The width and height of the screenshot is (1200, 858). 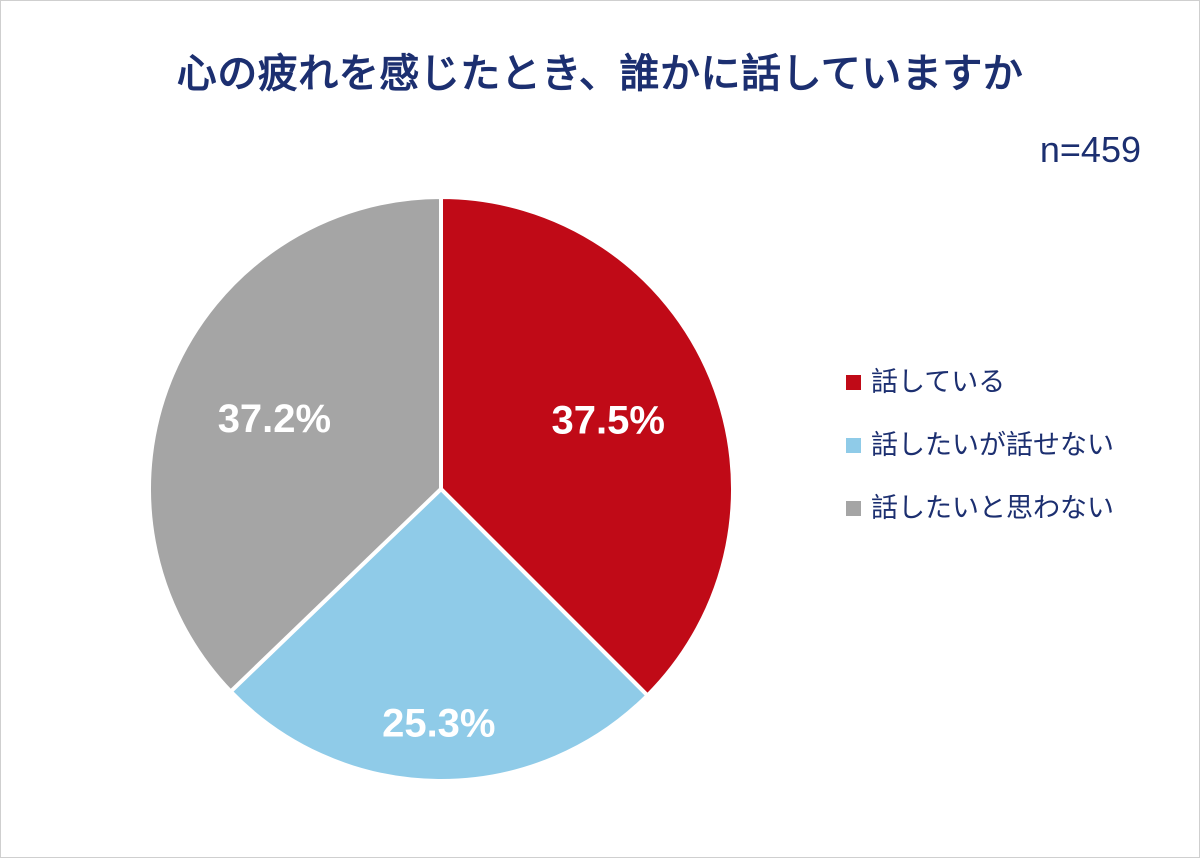 What do you see at coordinates (600, 74) in the screenshot?
I see `page-title: 心の疲れを感じたとき、誰かに話していますか` at bounding box center [600, 74].